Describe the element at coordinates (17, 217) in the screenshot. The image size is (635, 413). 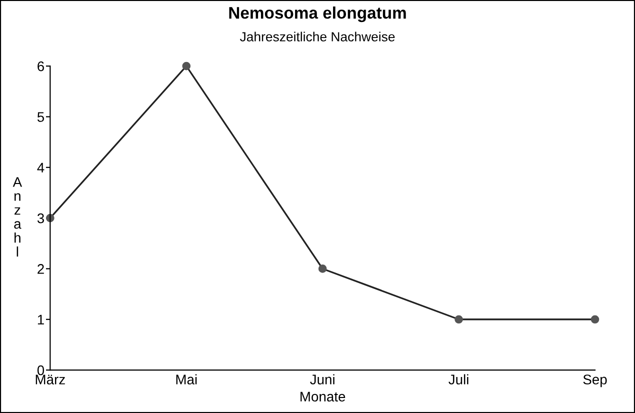
I see `y-axis-title: Anzahl` at that location.